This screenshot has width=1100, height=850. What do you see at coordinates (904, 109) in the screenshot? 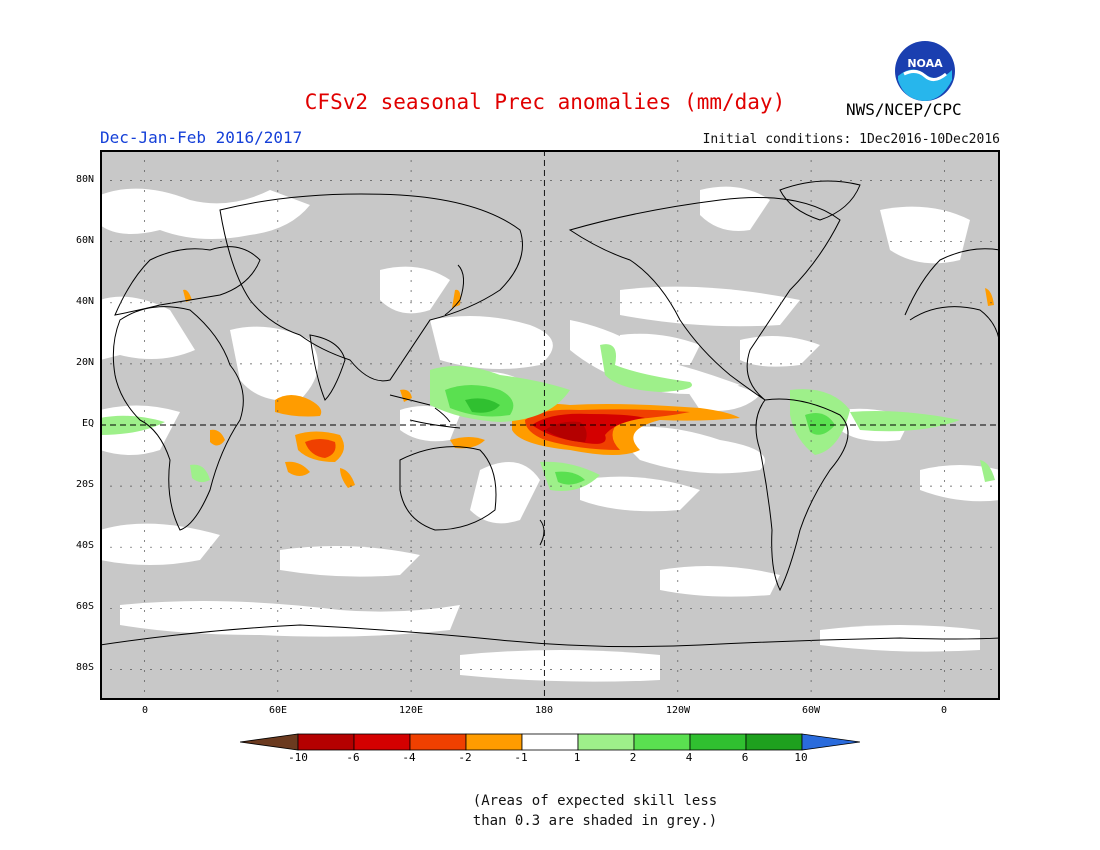
I see `agency-label: NWS/NCEP/CPC` at bounding box center [904, 109].